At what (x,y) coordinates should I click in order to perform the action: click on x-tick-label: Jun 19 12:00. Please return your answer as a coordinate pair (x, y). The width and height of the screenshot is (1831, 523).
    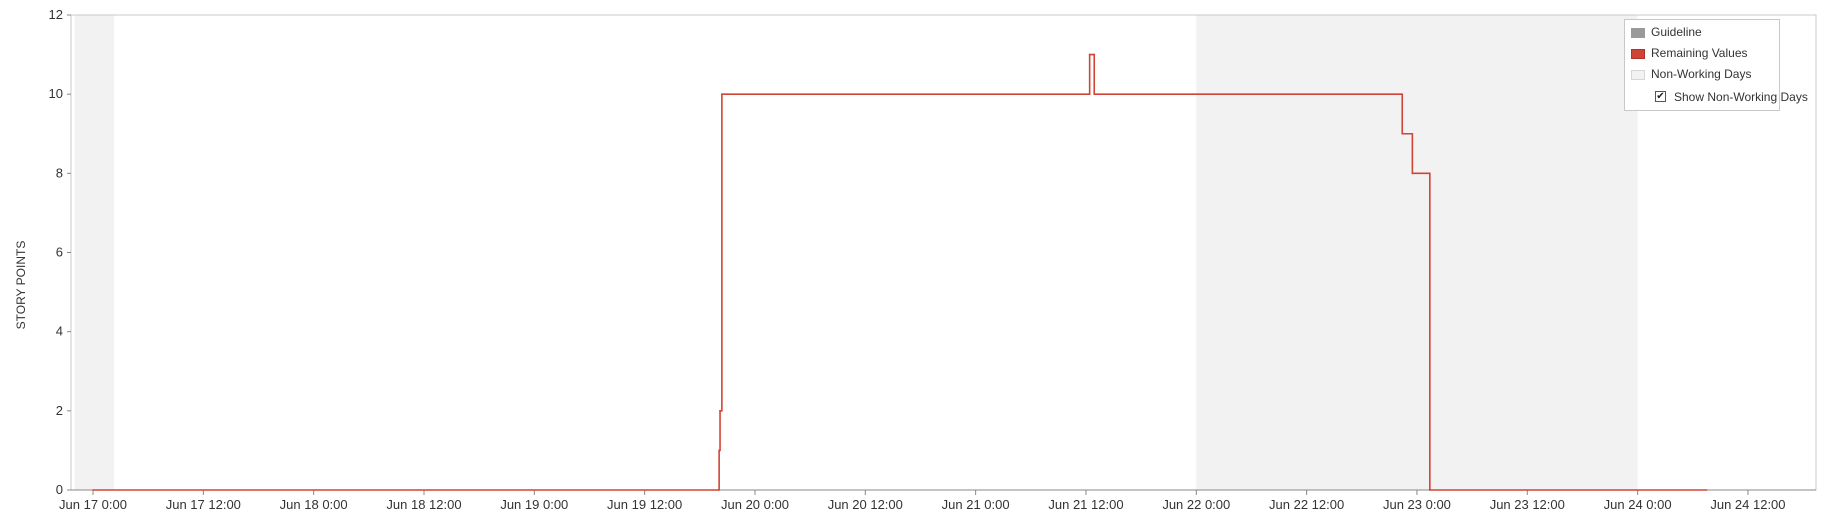
    Looking at the image, I should click on (644, 504).